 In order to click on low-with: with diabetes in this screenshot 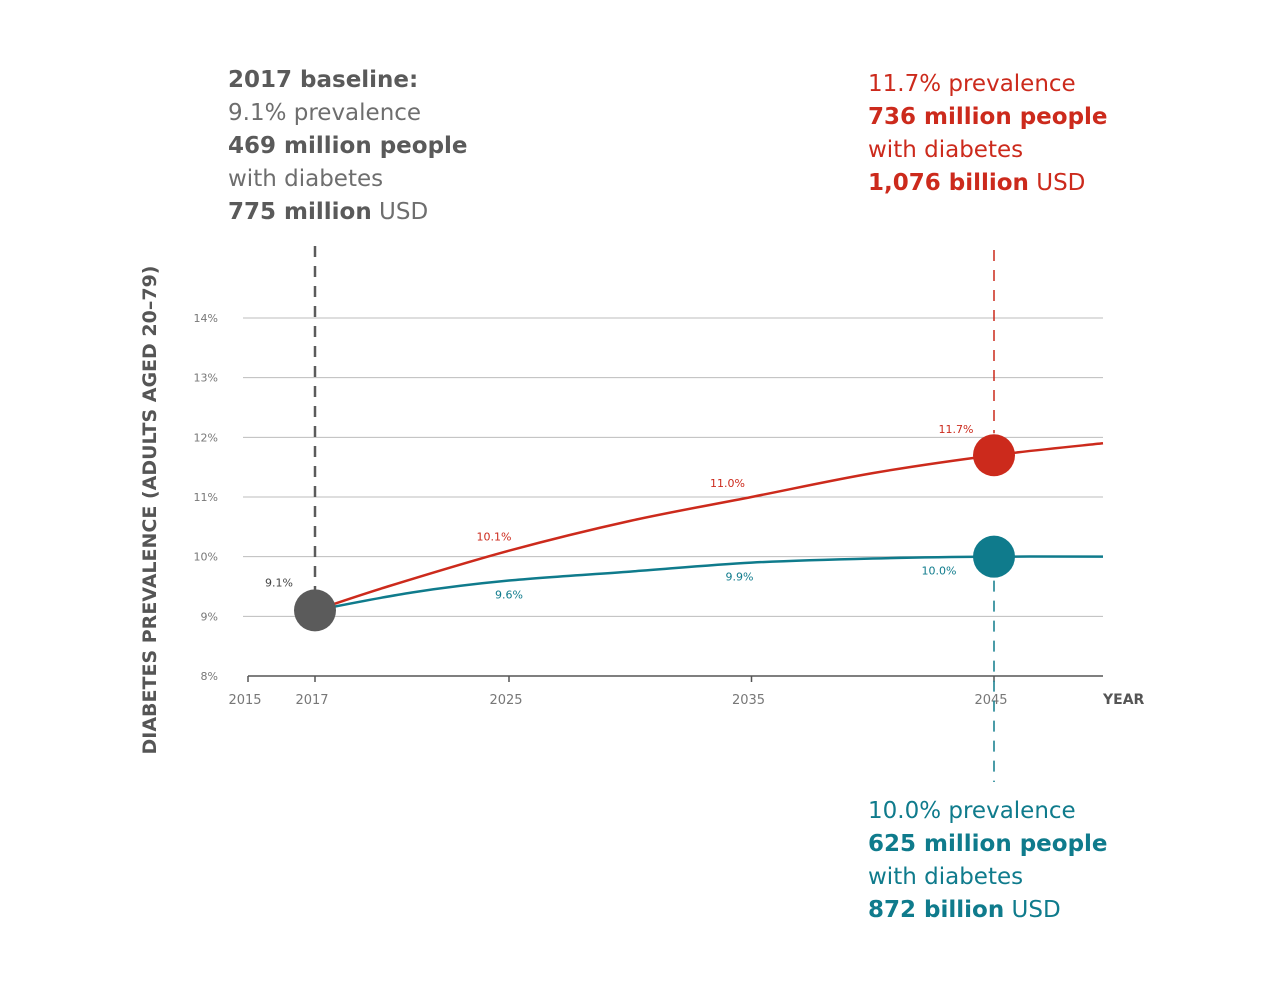, I will do `click(946, 877)`.